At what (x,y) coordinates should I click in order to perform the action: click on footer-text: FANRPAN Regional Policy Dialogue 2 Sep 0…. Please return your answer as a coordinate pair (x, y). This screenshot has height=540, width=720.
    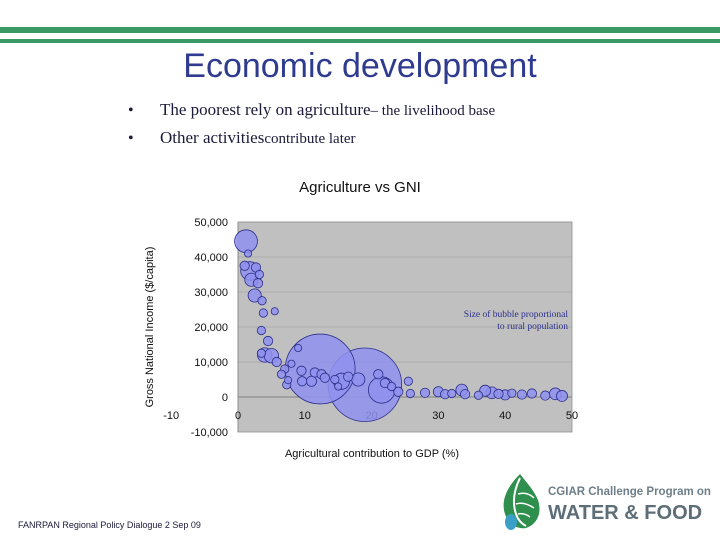
    Looking at the image, I should click on (109, 525).